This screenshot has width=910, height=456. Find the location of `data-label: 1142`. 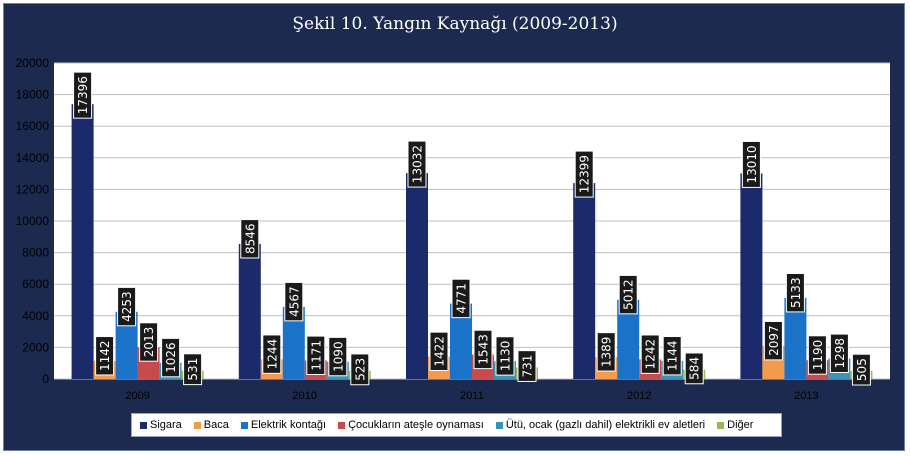

data-label: 1142 is located at coordinates (105, 355).